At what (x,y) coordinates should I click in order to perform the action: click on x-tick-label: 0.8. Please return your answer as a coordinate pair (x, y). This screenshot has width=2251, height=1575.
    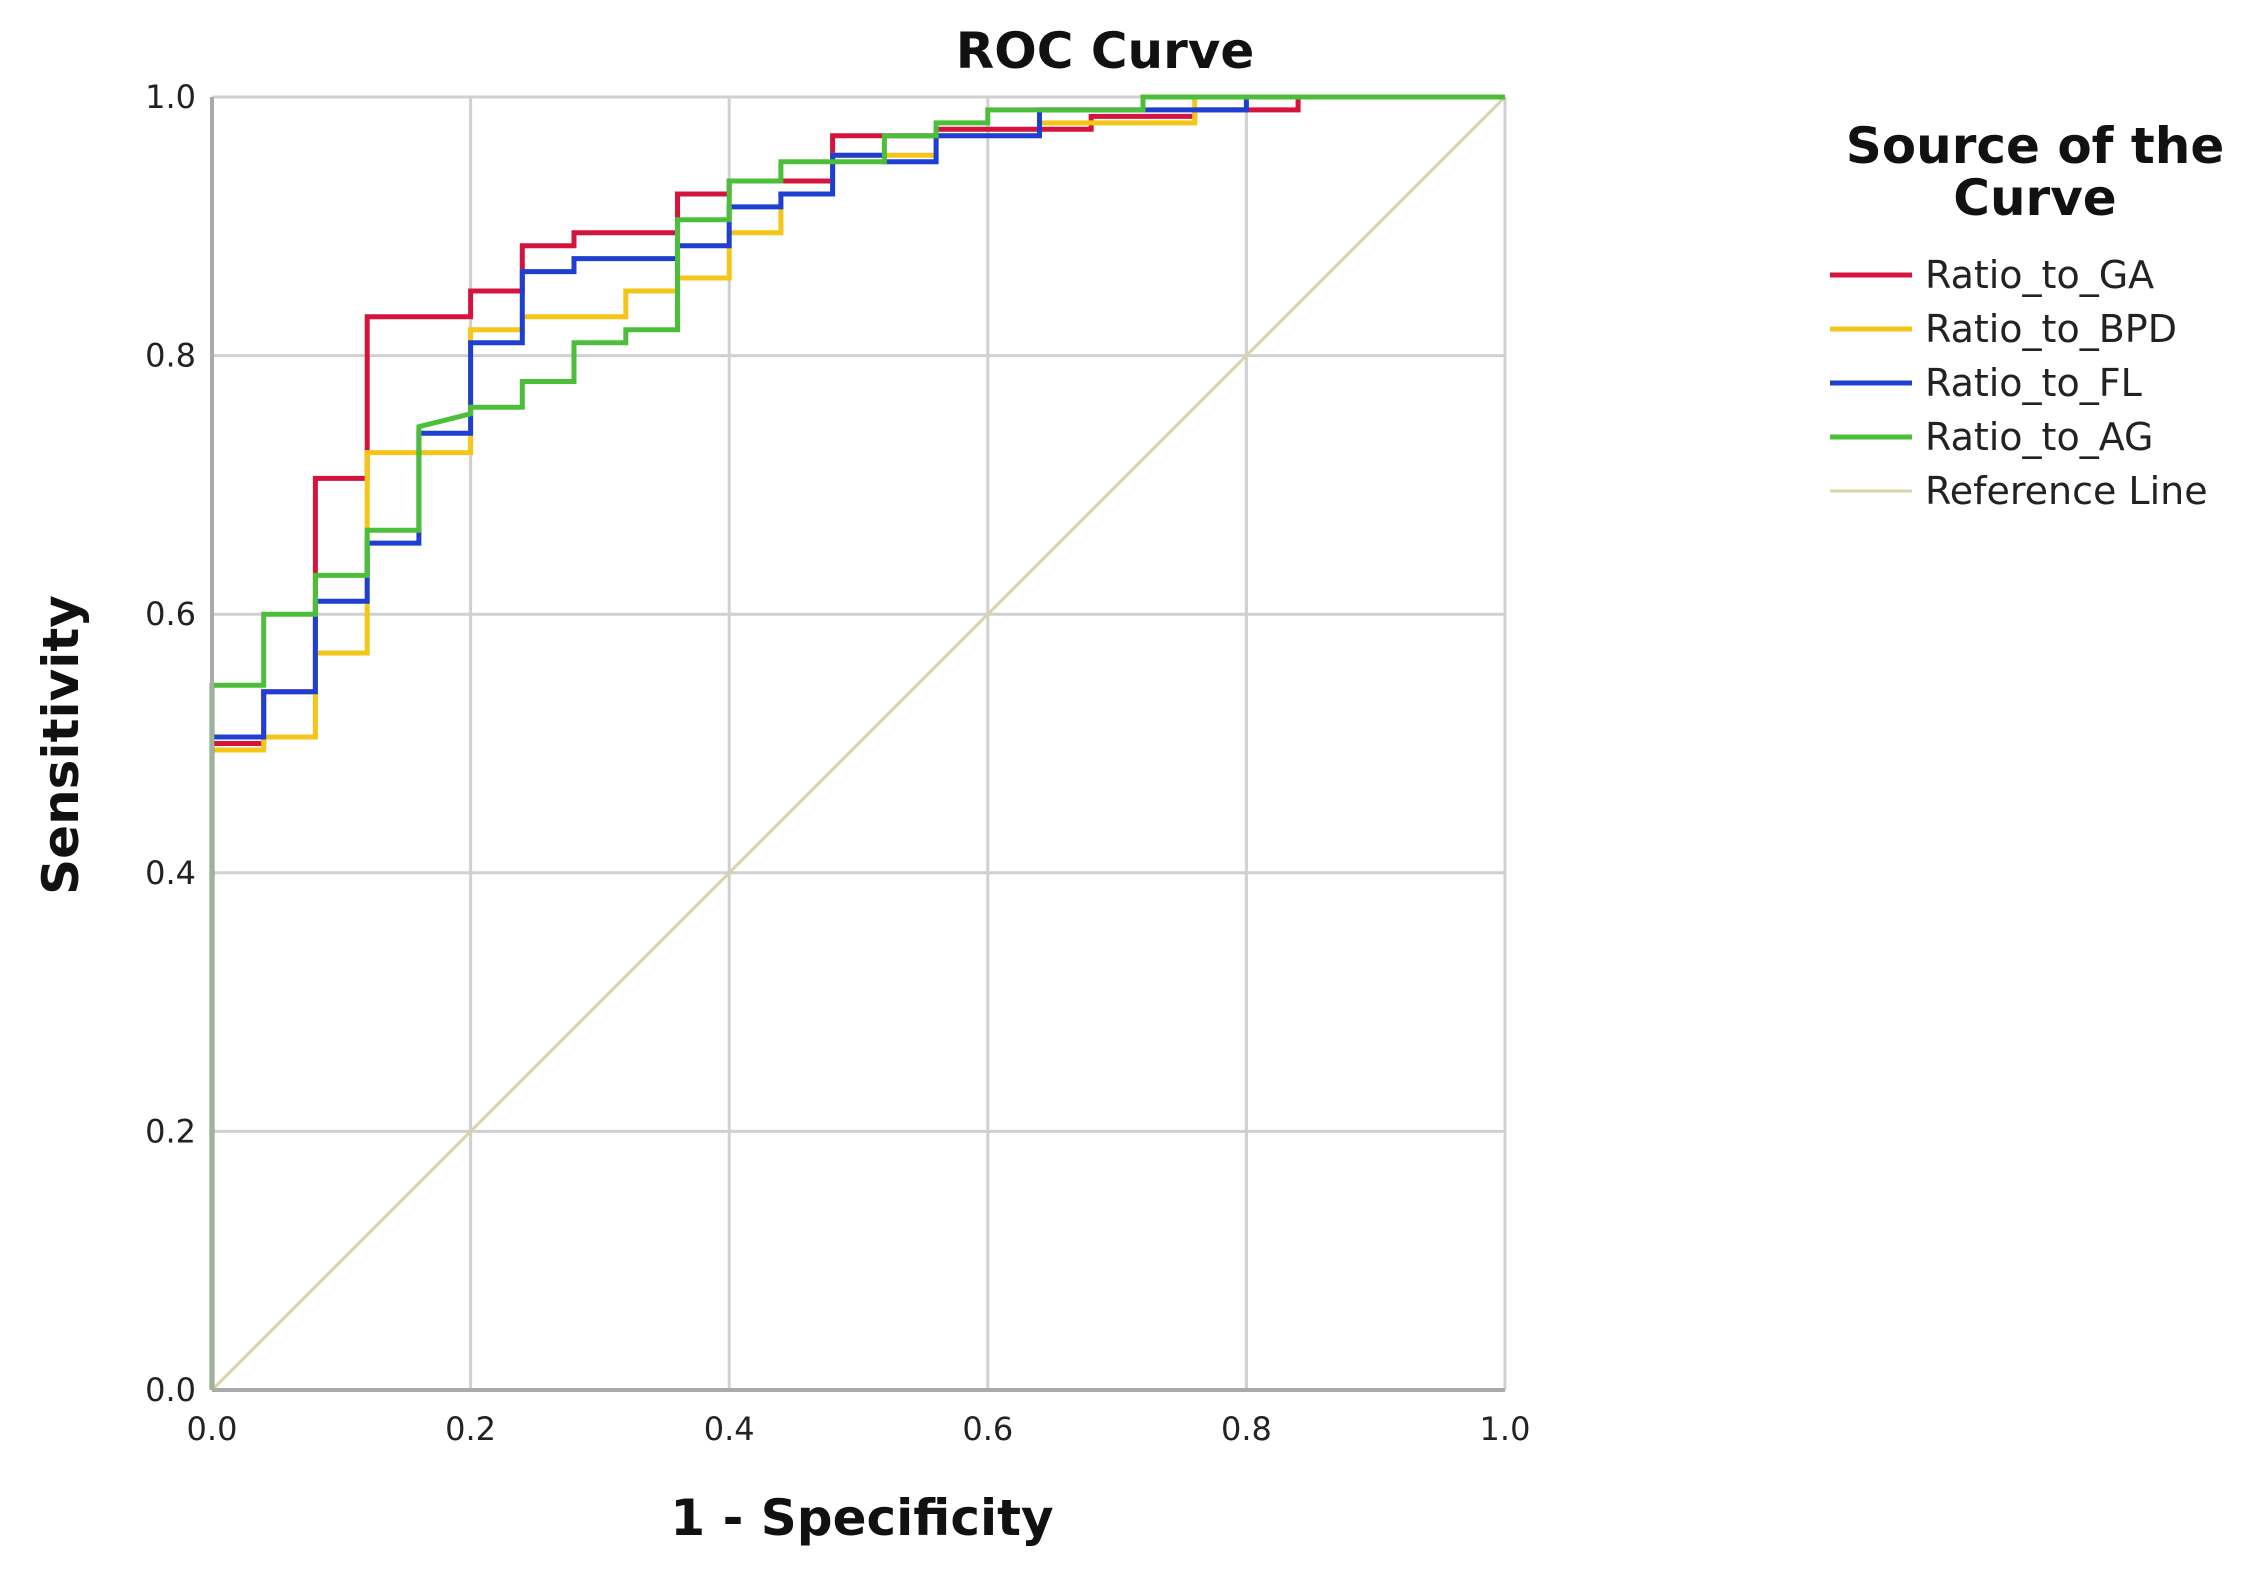
    Looking at the image, I should click on (1246, 1429).